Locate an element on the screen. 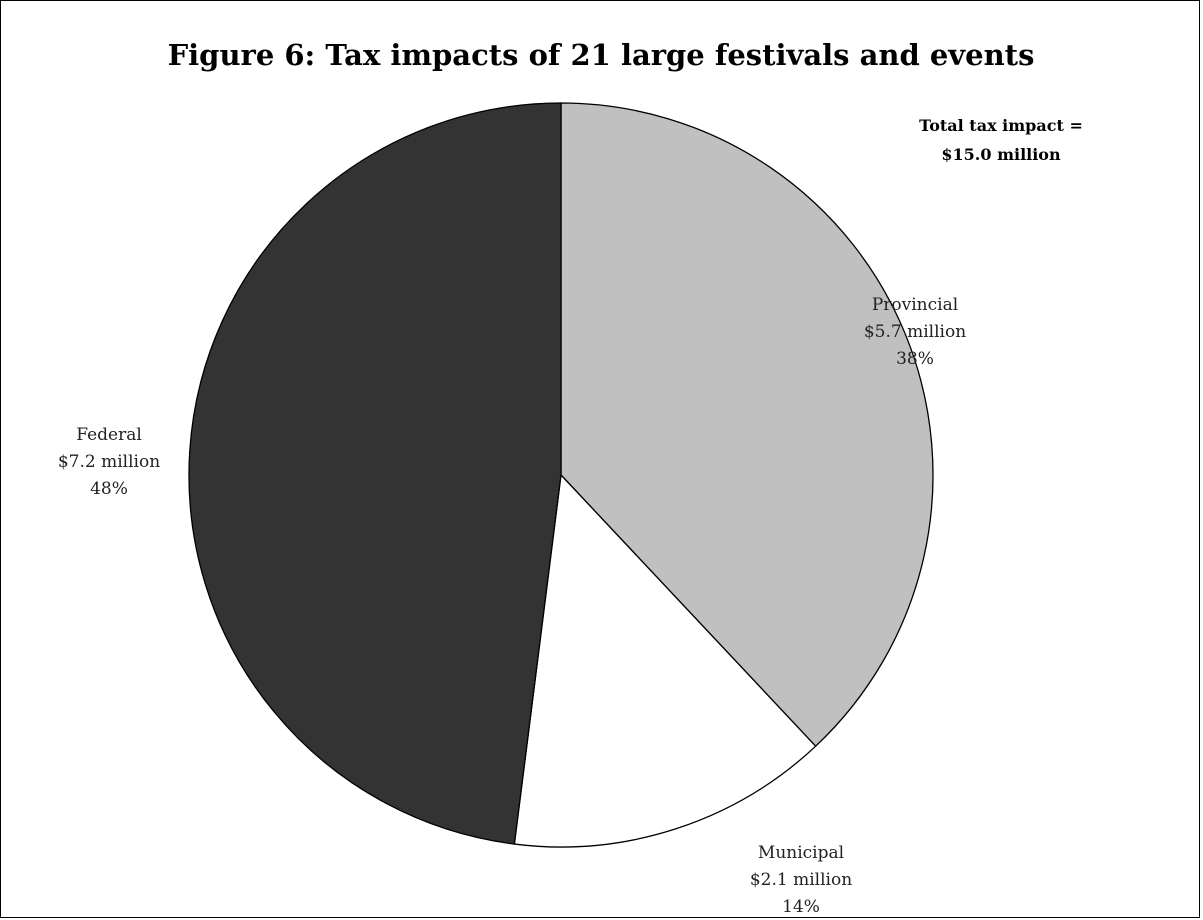 This screenshot has width=1203, height=920. slice-amount-label: $2.1 million is located at coordinates (801, 880).